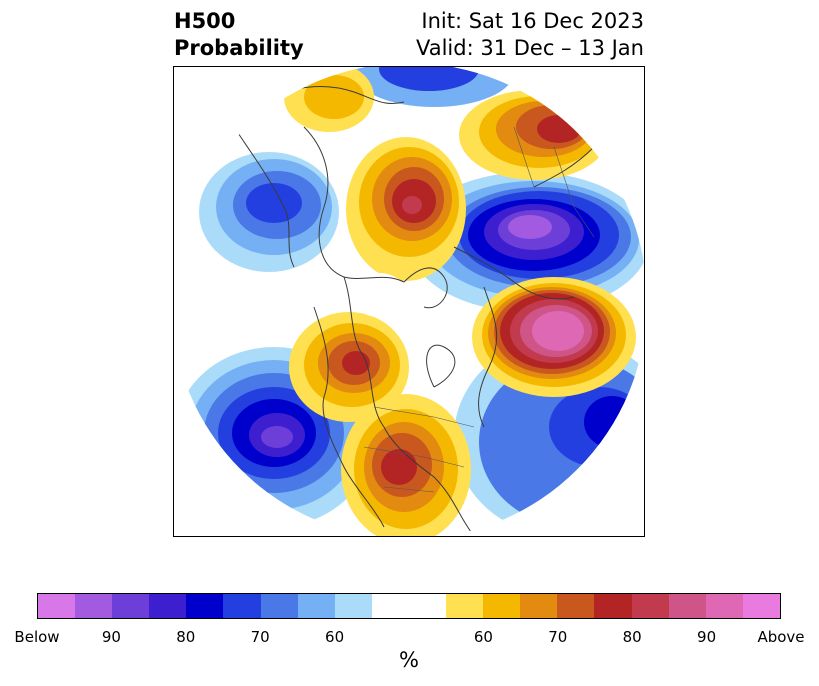 The height and width of the screenshot is (686, 819). Describe the element at coordinates (781, 637) in the screenshot. I see `colorbar-tick-label: Above` at that location.